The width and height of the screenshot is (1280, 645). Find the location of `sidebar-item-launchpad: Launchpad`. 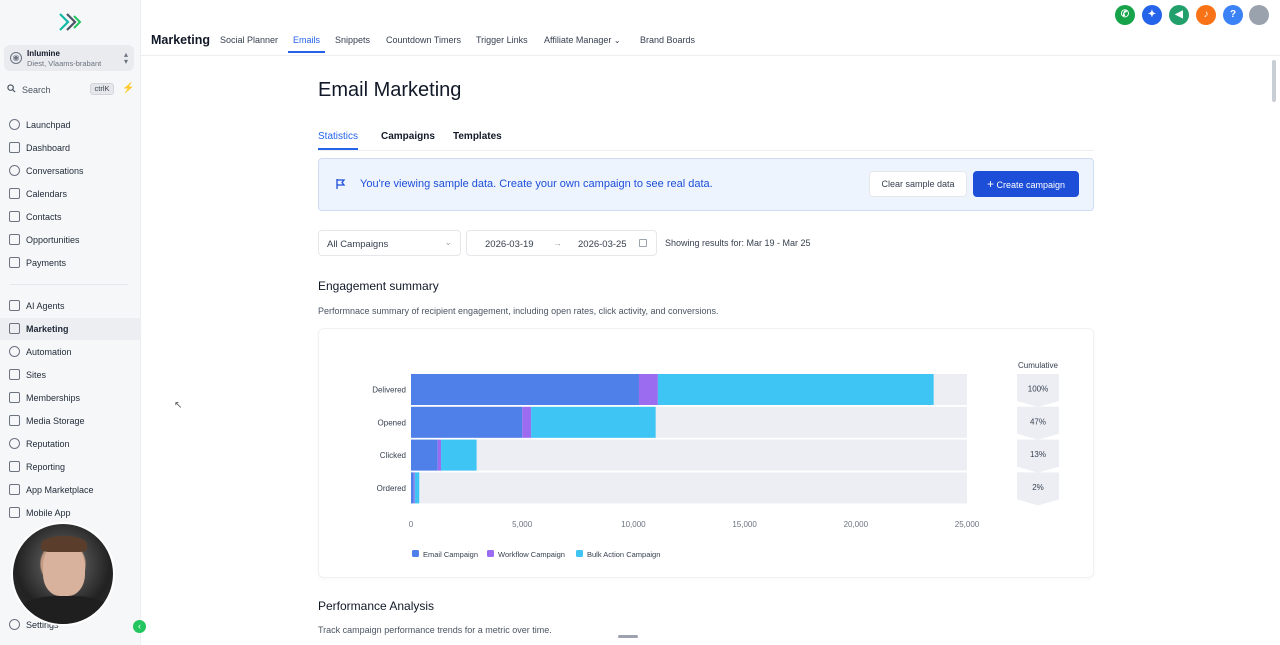

sidebar-item-launchpad: Launchpad is located at coordinates (70, 125).